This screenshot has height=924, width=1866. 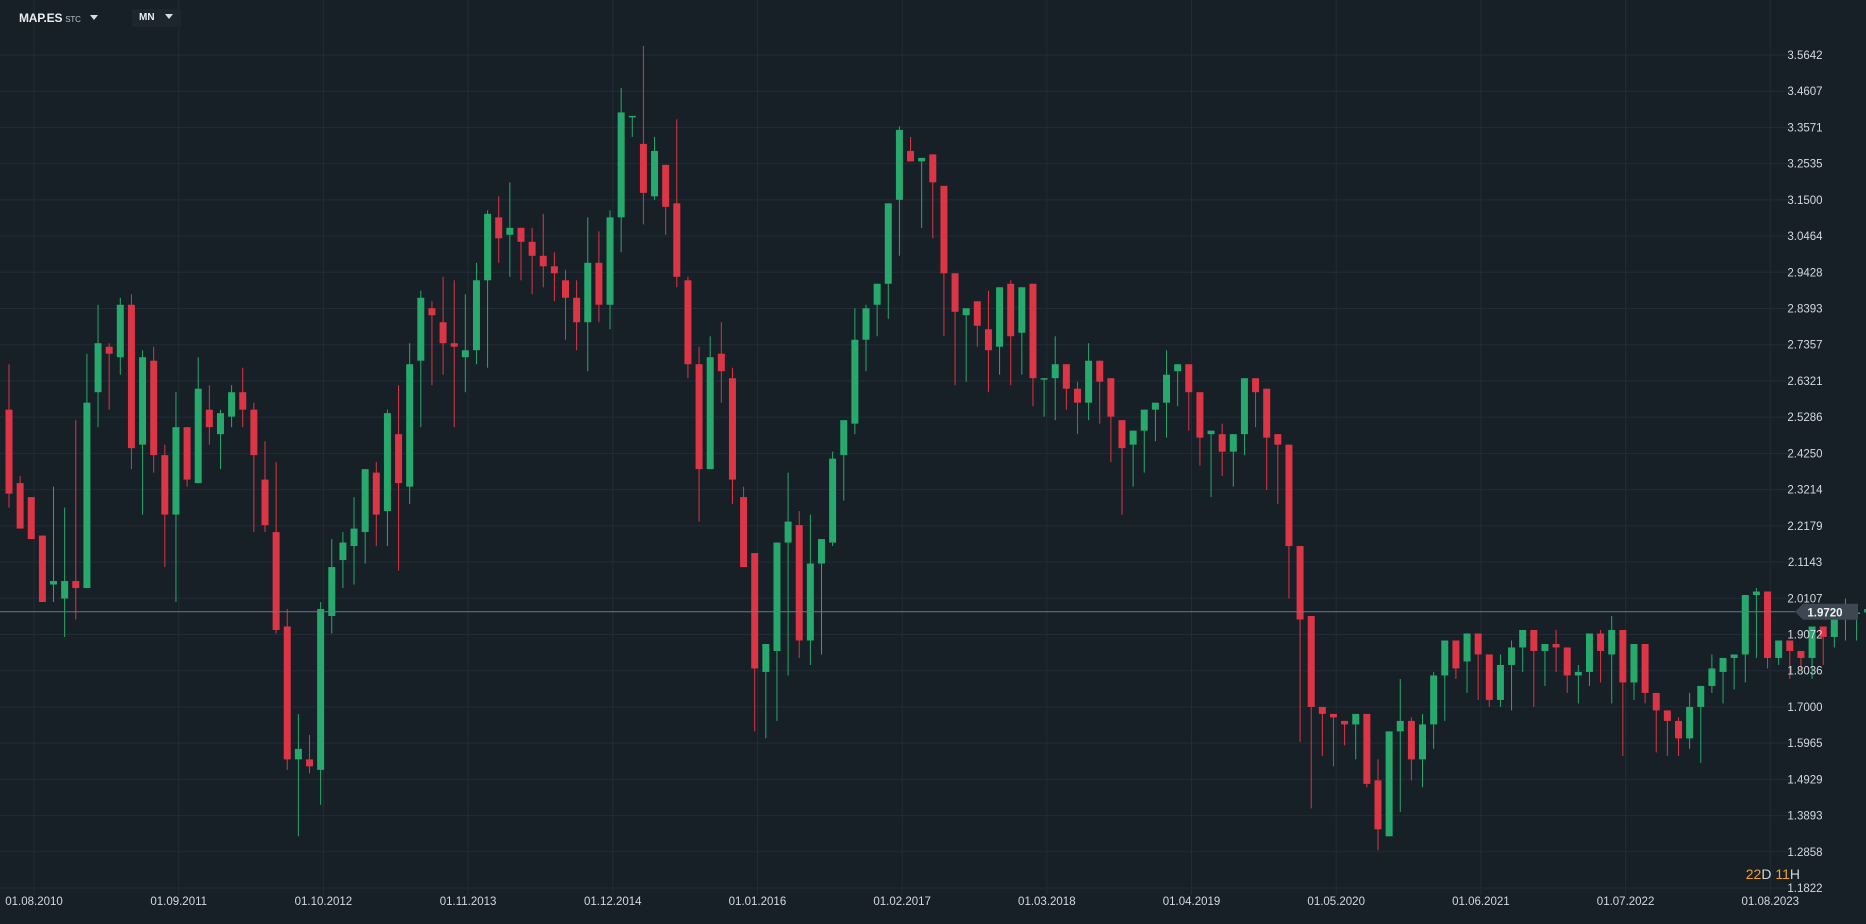 I want to click on x-tick-label: 01.02.2017, so click(x=902, y=902).